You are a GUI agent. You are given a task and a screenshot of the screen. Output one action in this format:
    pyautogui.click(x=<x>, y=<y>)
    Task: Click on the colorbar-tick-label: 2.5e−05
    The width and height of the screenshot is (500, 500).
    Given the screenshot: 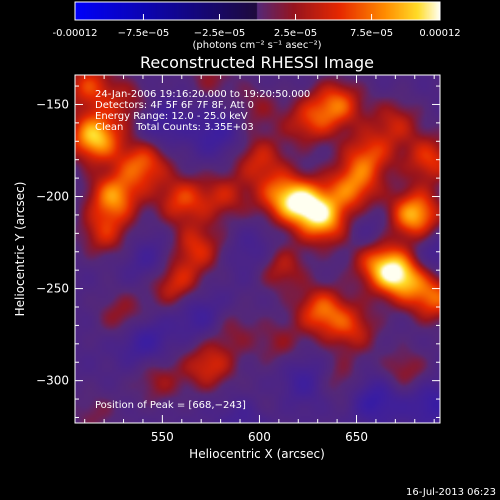 What is the action you would take?
    pyautogui.click(x=295, y=33)
    